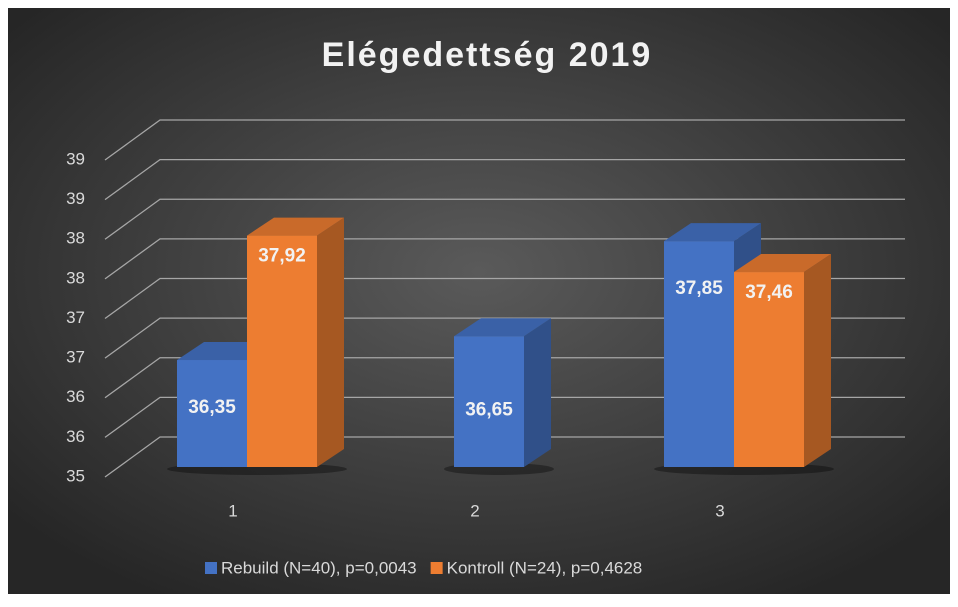 The width and height of the screenshot is (958, 607). I want to click on x-tick-label: 3, so click(719, 510).